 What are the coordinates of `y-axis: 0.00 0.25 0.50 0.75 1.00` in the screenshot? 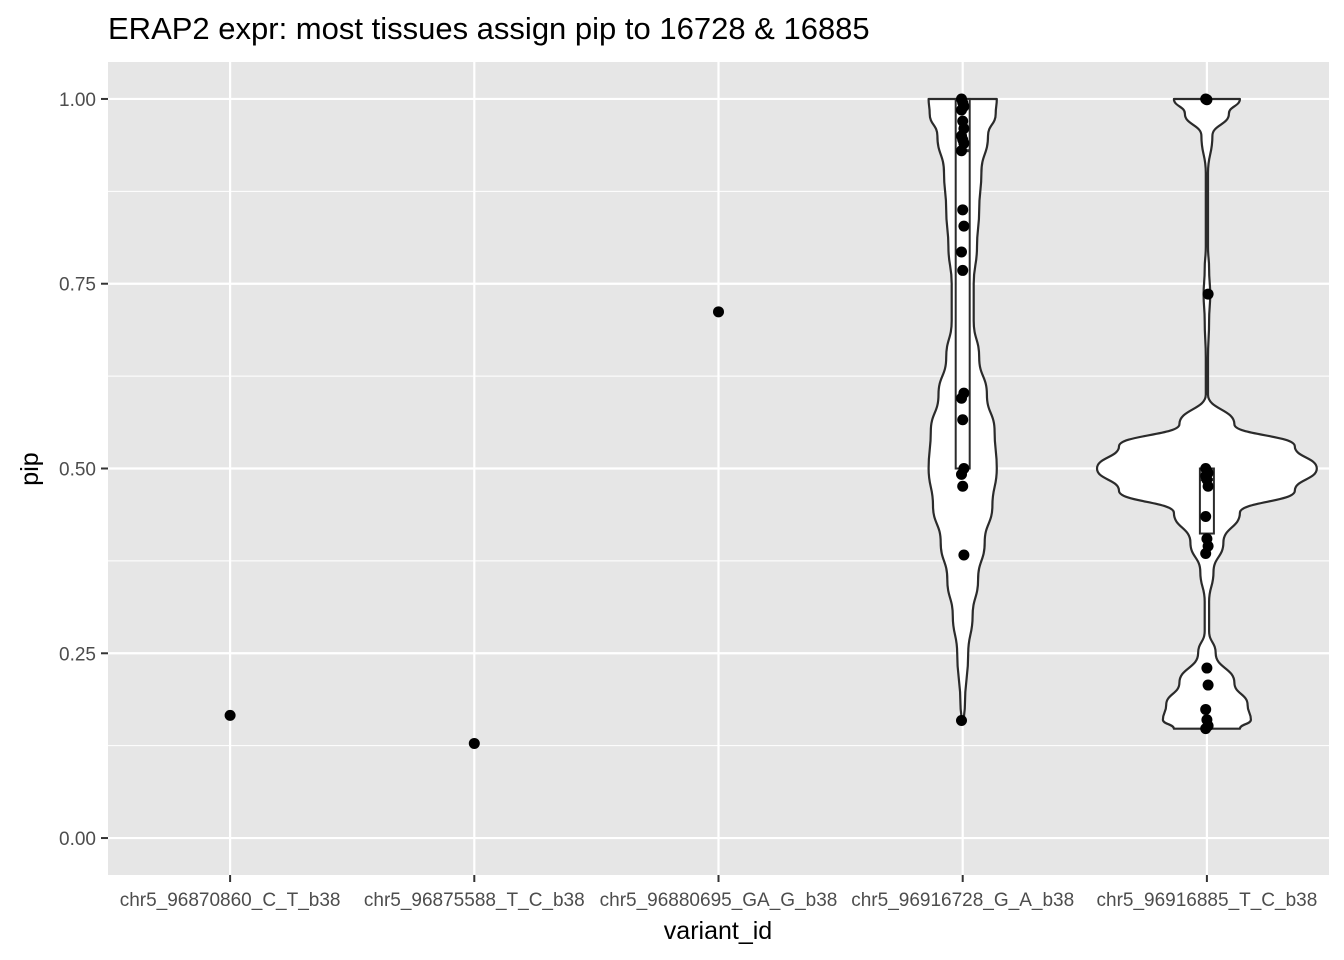 It's located at (83, 470).